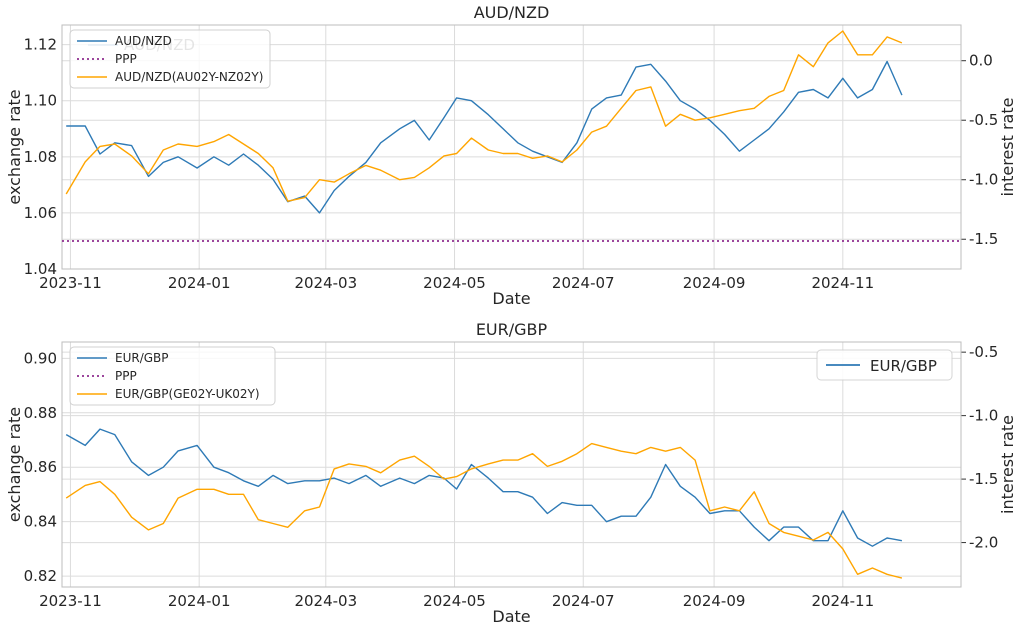 The image size is (1024, 636). I want to click on chart-title: EUR/GBP, so click(512, 329).